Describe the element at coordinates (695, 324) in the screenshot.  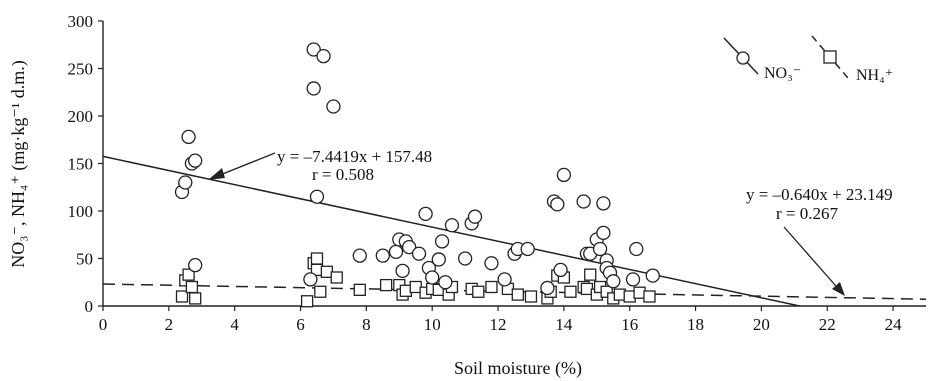
I see `x-tick-label: 18` at that location.